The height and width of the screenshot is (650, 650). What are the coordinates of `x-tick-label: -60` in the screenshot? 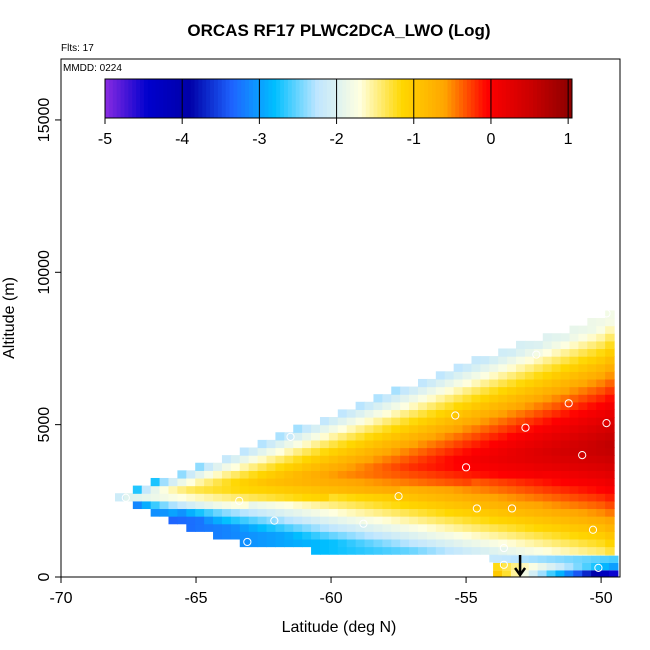 It's located at (330, 598).